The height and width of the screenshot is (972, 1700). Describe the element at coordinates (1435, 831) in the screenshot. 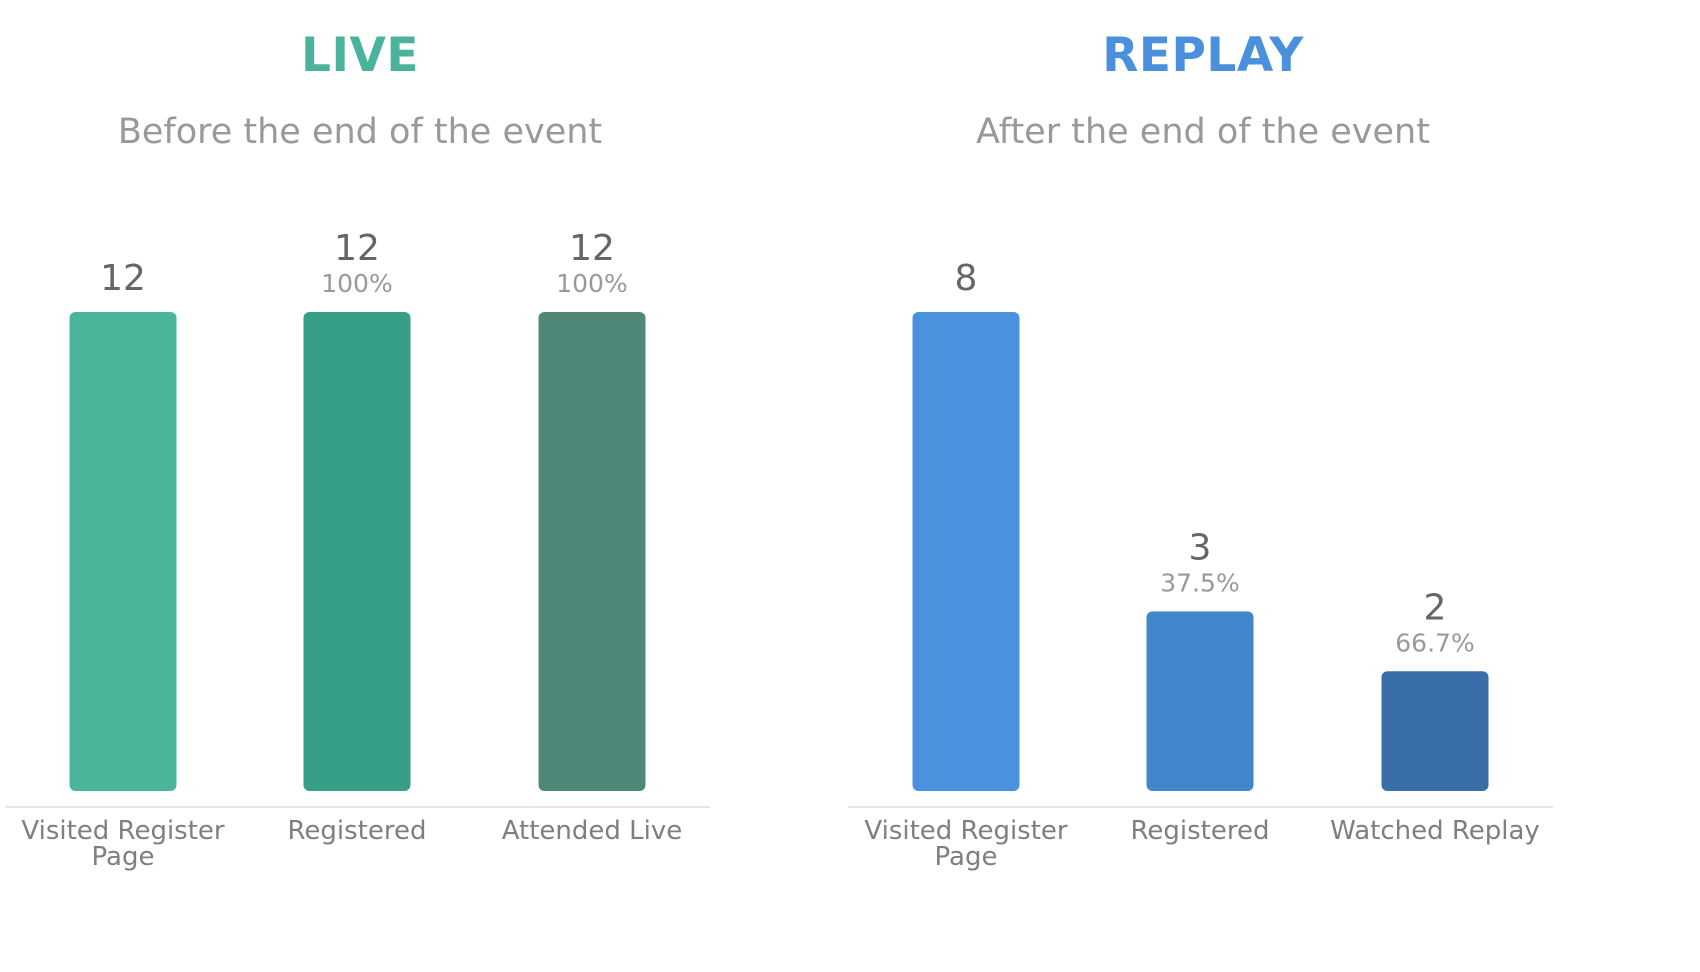

I see `replay-category-label: Watched Replay` at that location.